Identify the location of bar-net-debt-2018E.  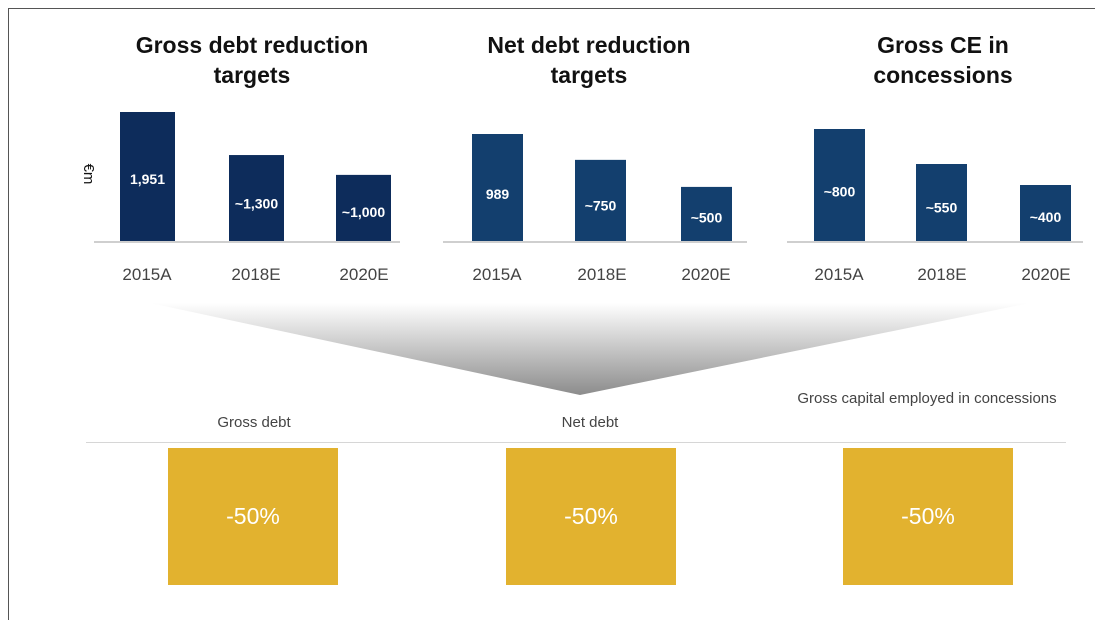
(600, 200).